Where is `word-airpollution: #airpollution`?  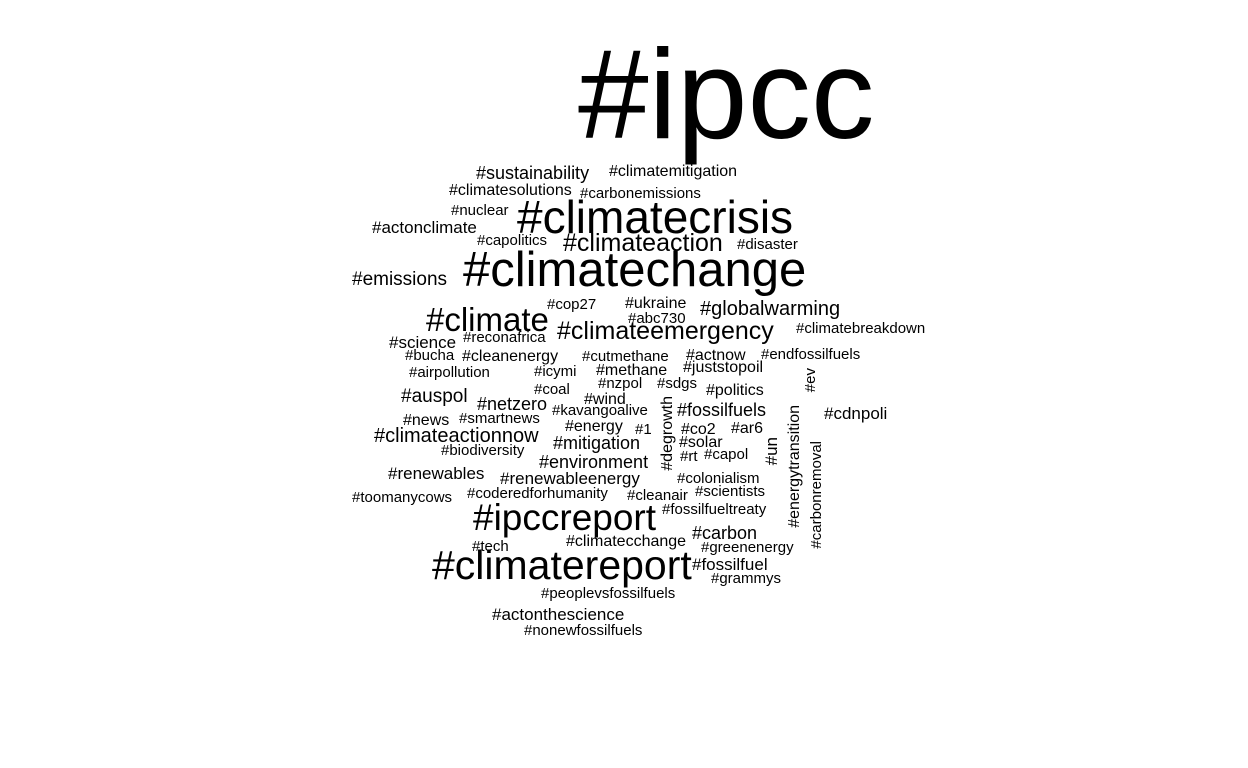
word-airpollution: #airpollution is located at coordinates (449, 372).